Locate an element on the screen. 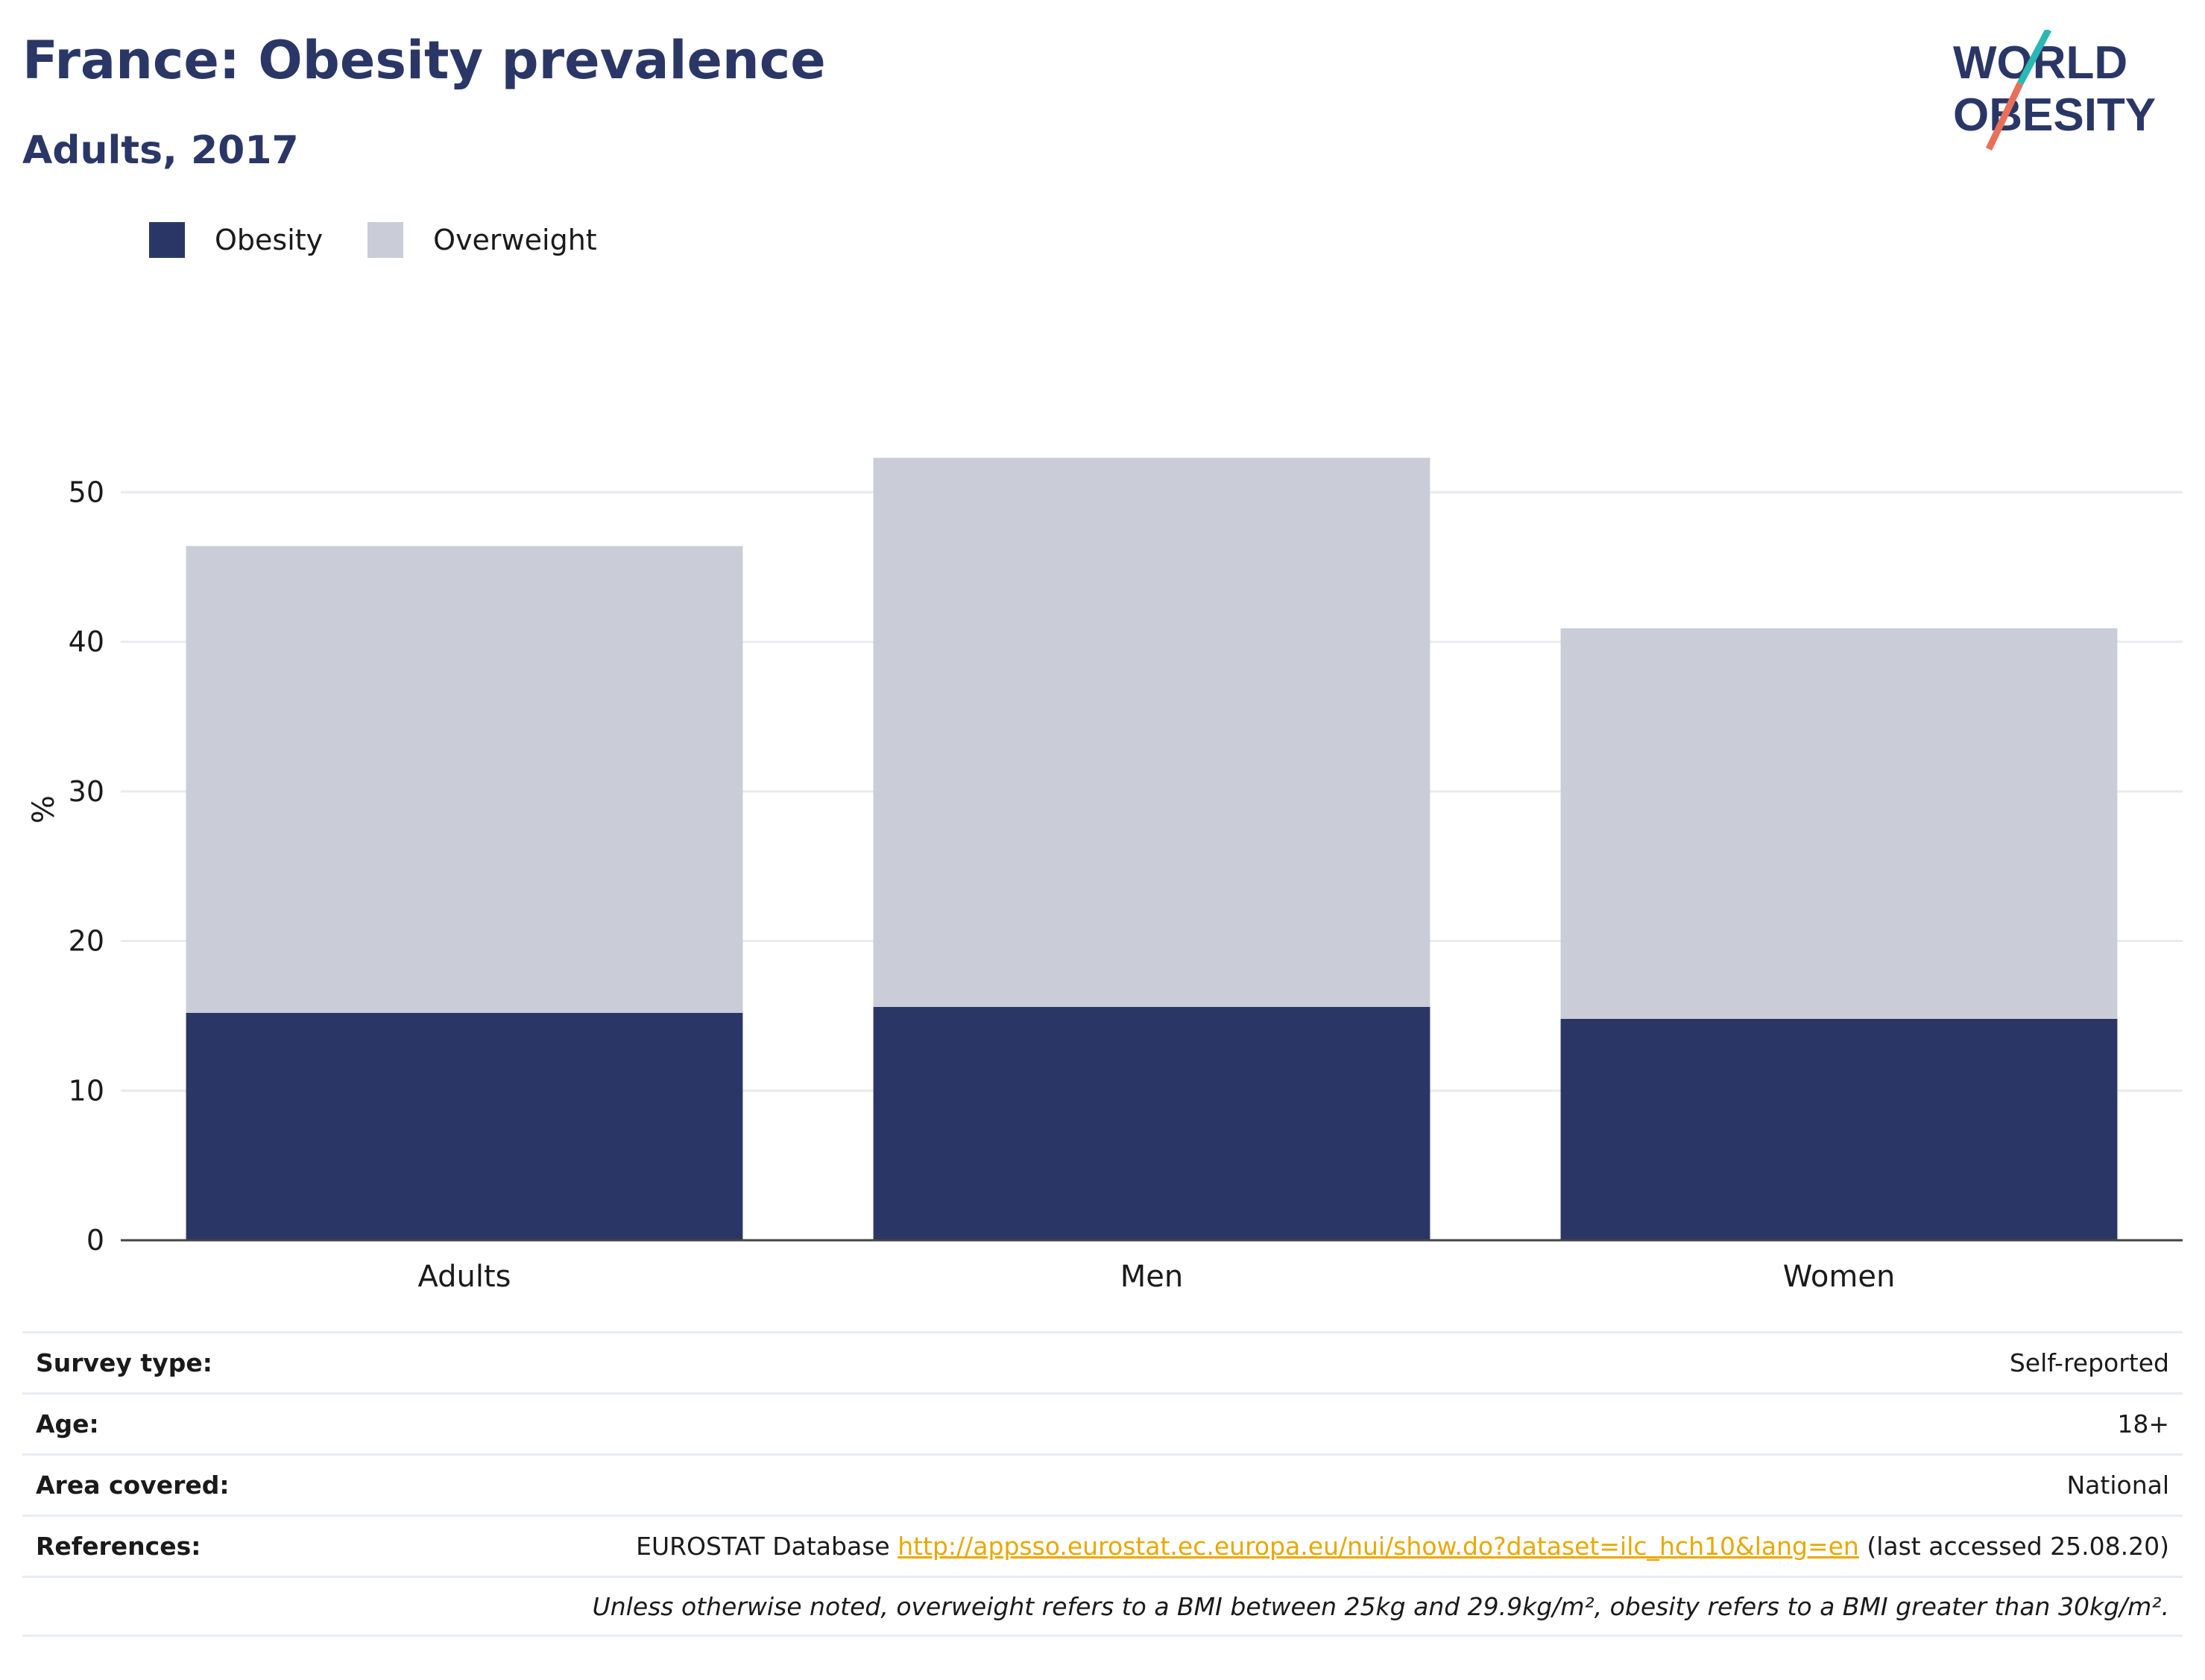 The width and height of the screenshot is (2205, 1680). legend-item-obesity: Obesity is located at coordinates (236, 240).